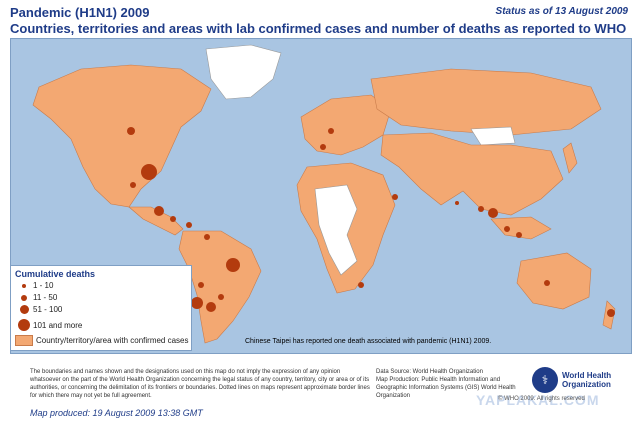 This screenshot has width=640, height=429. Describe the element at coordinates (561, 11) in the screenshot. I see `status-date: Status as of 13 August 2009` at that location.